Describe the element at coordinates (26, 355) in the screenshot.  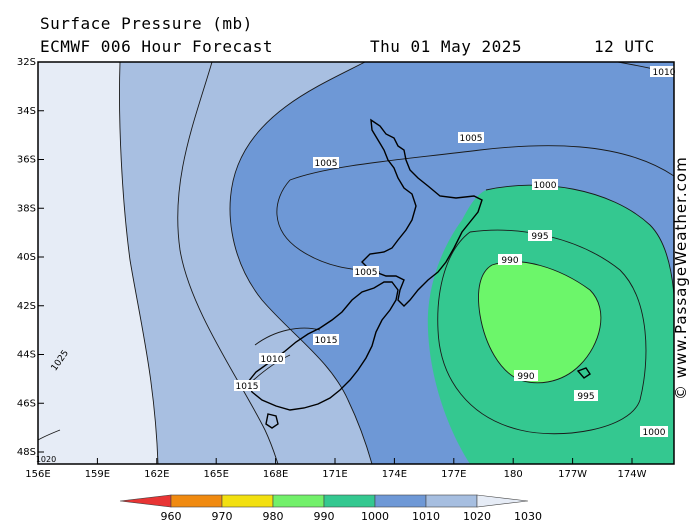
I see `lat-tick-label: 44S` at that location.